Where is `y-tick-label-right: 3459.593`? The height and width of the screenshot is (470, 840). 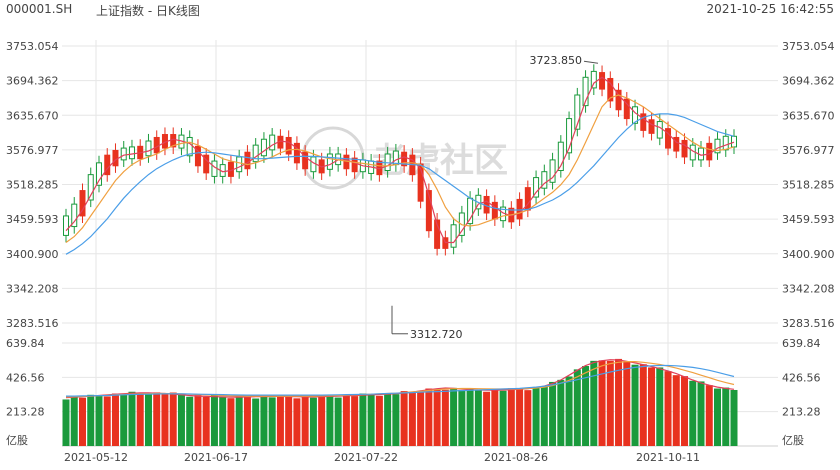 y-tick-label-right: 3459.593 is located at coordinates (808, 219).